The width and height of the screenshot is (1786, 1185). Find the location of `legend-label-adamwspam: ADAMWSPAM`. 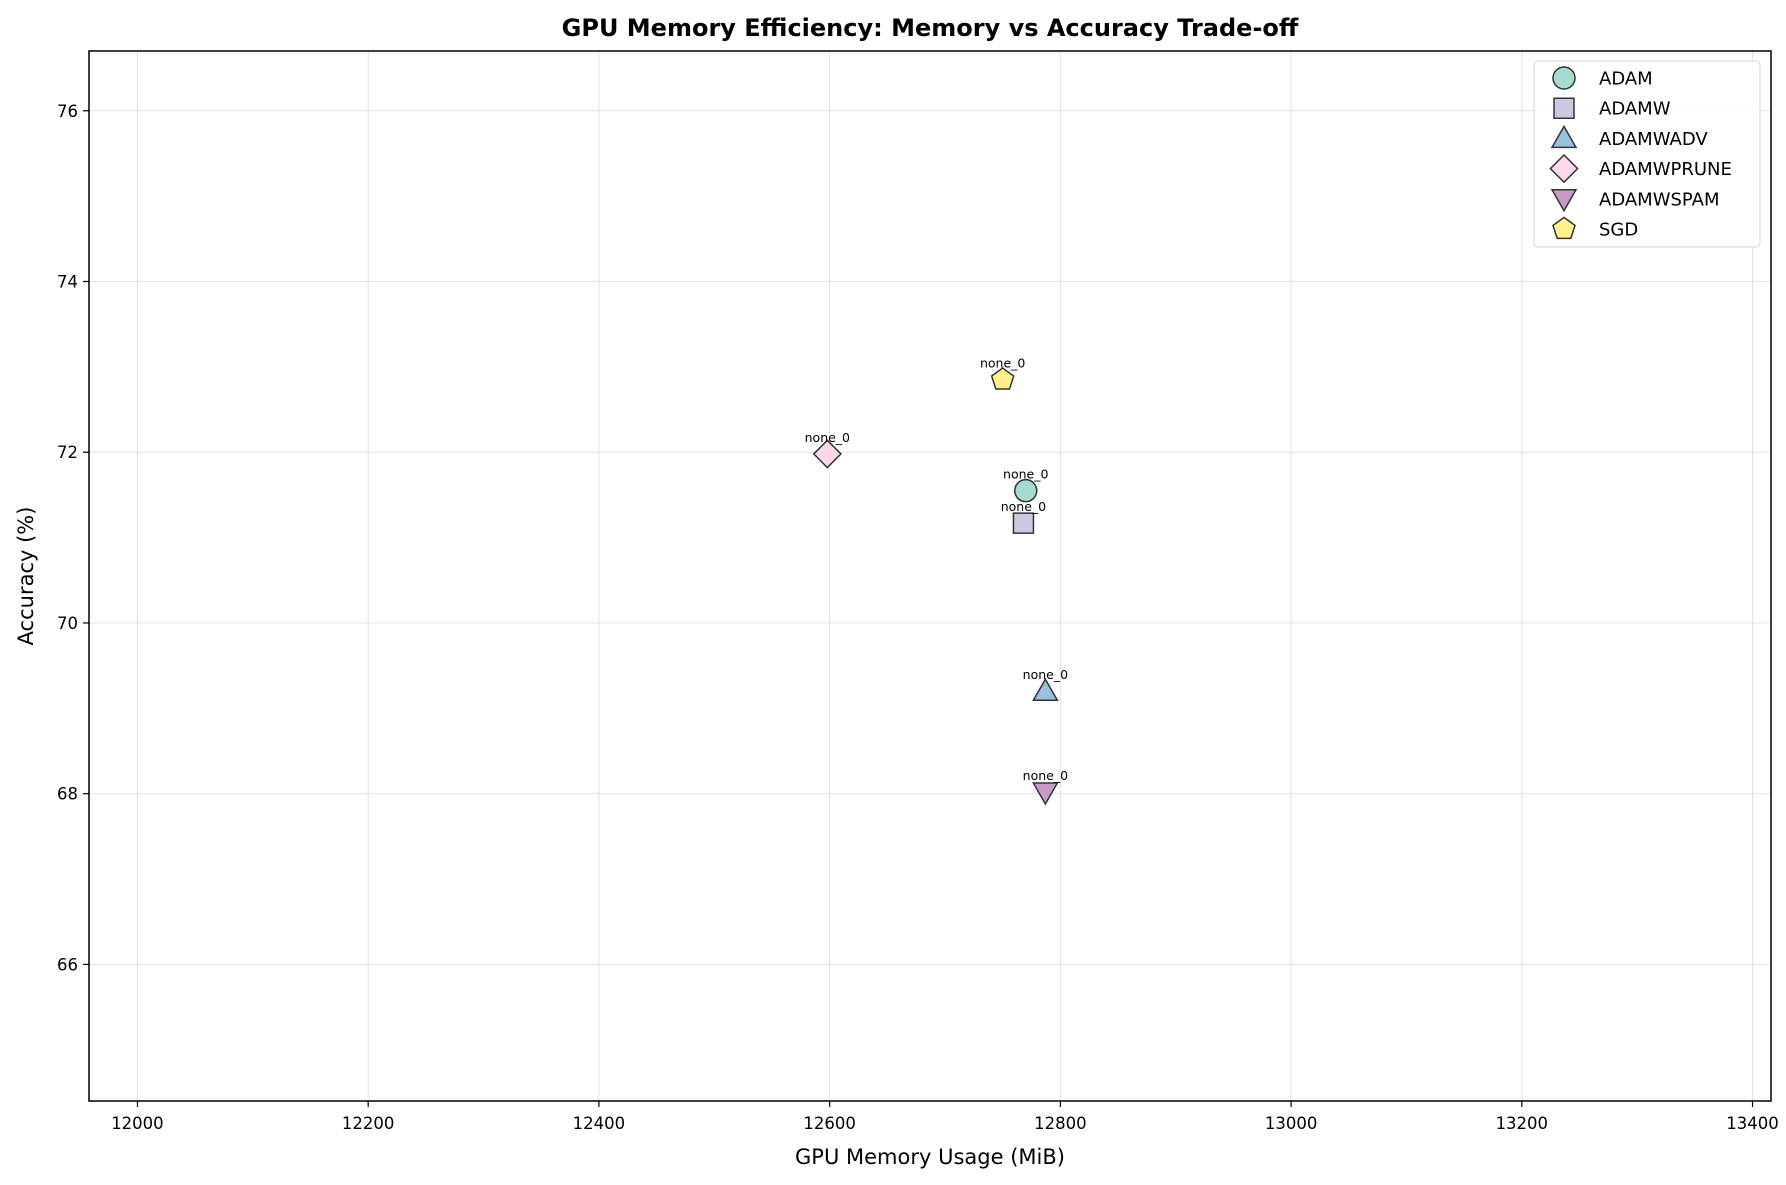

legend-label-adamwspam: ADAMWSPAM is located at coordinates (1659, 199).